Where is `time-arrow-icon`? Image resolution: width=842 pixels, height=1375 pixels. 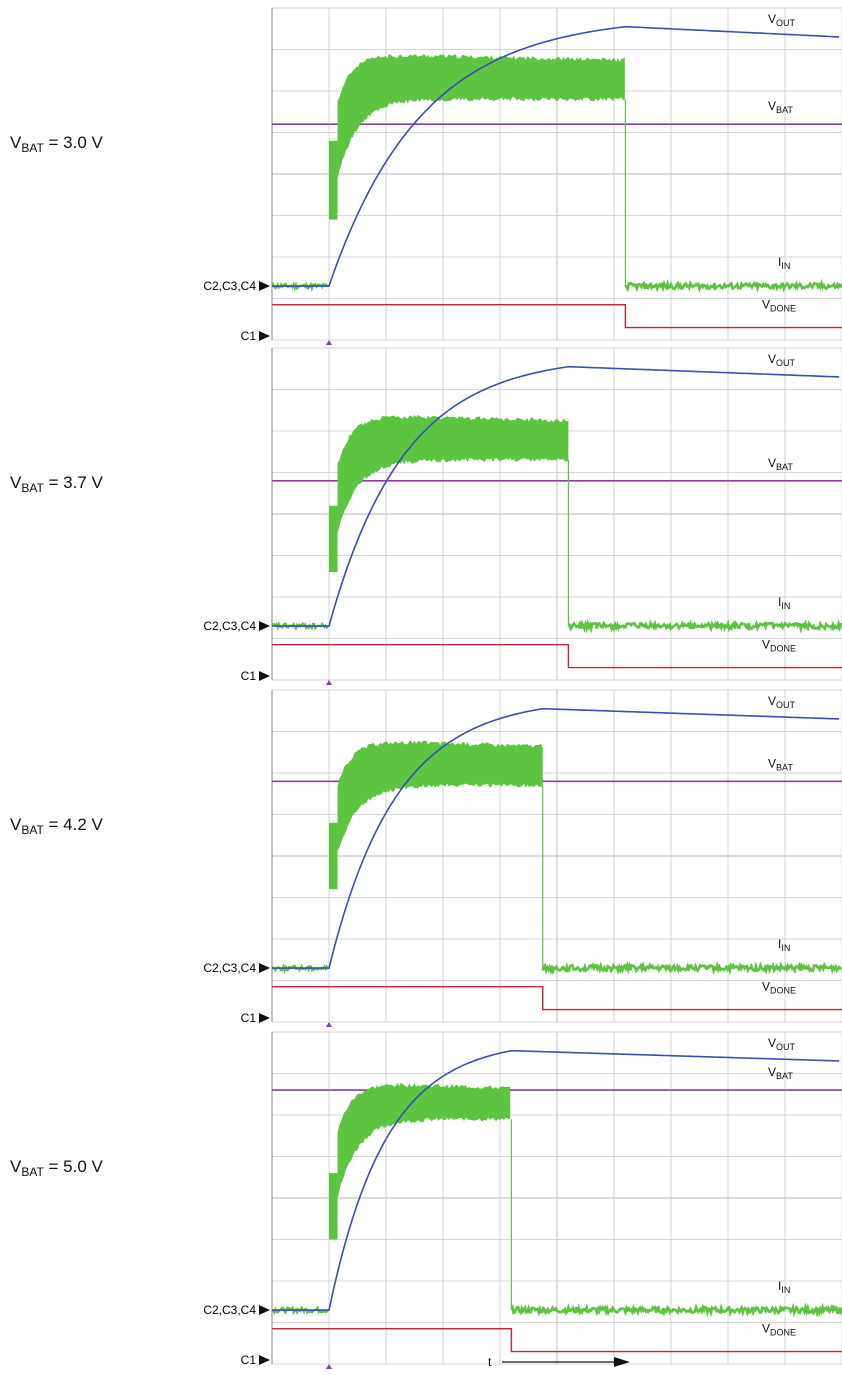 time-arrow-icon is located at coordinates (622, 1362).